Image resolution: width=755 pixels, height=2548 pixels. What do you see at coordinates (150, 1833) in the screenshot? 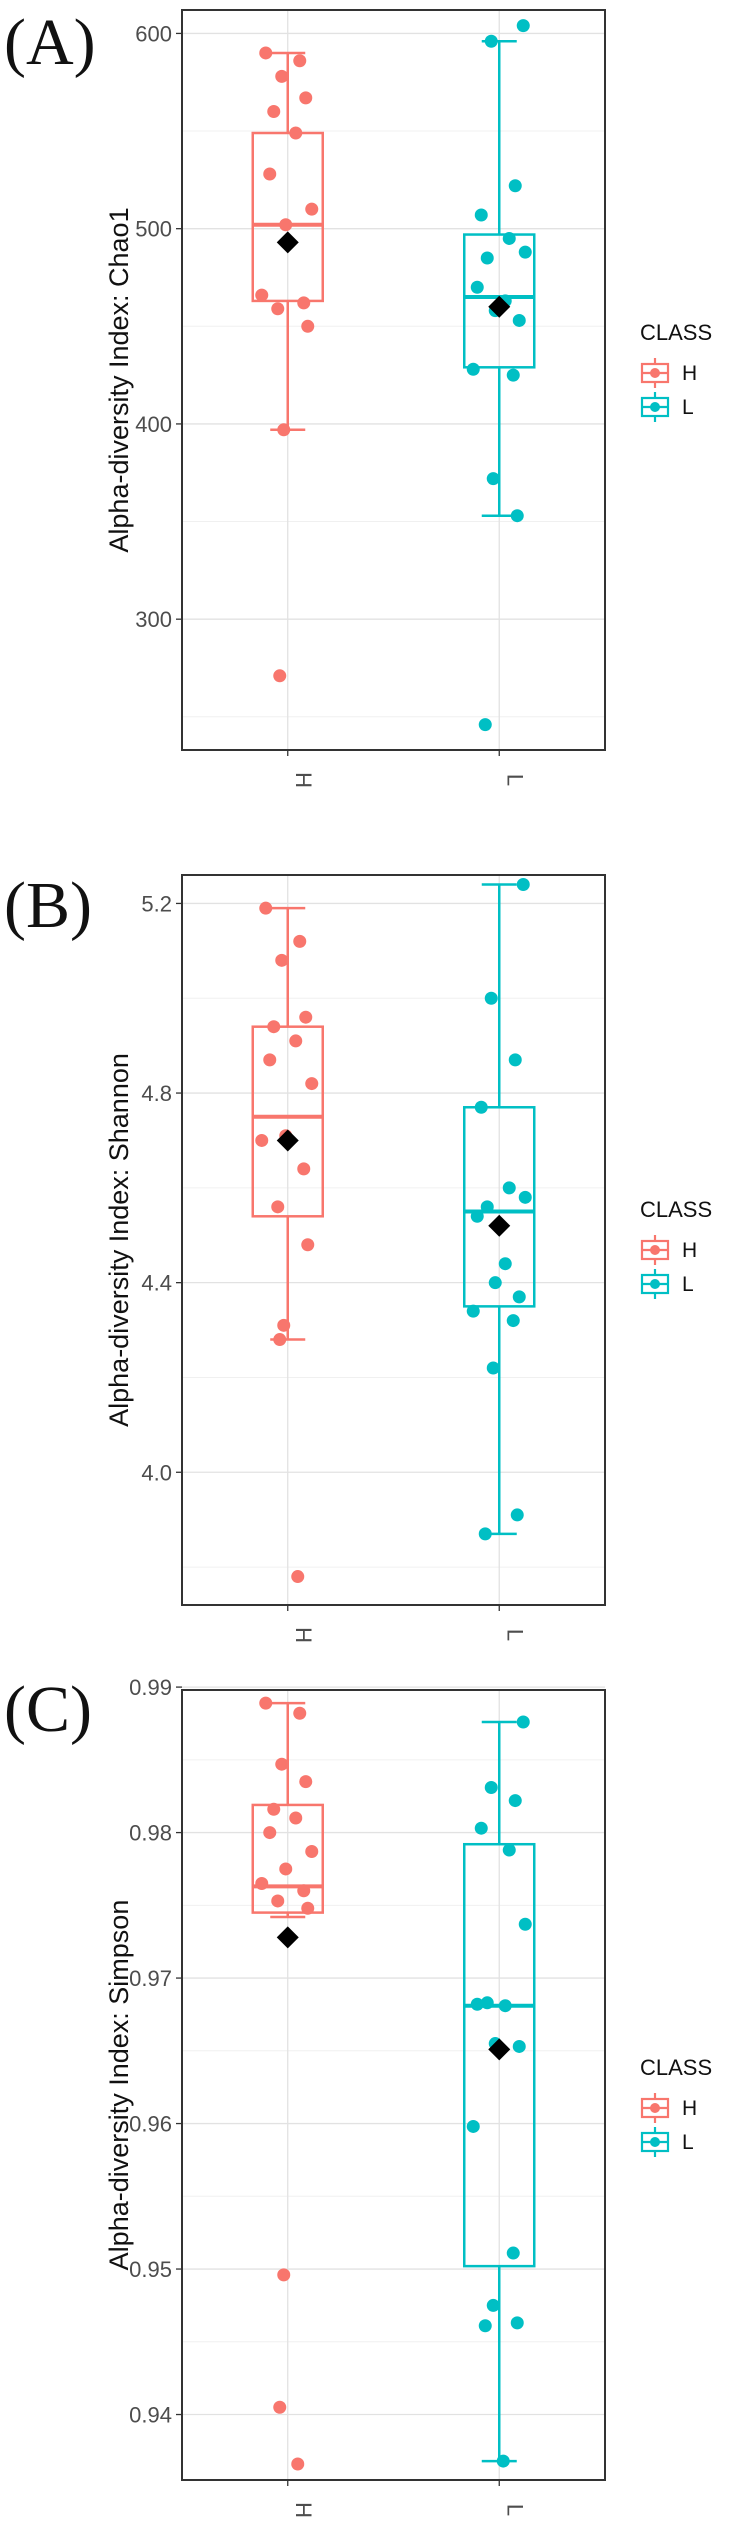
I see `y-tick-label: 0.98` at bounding box center [150, 1833].